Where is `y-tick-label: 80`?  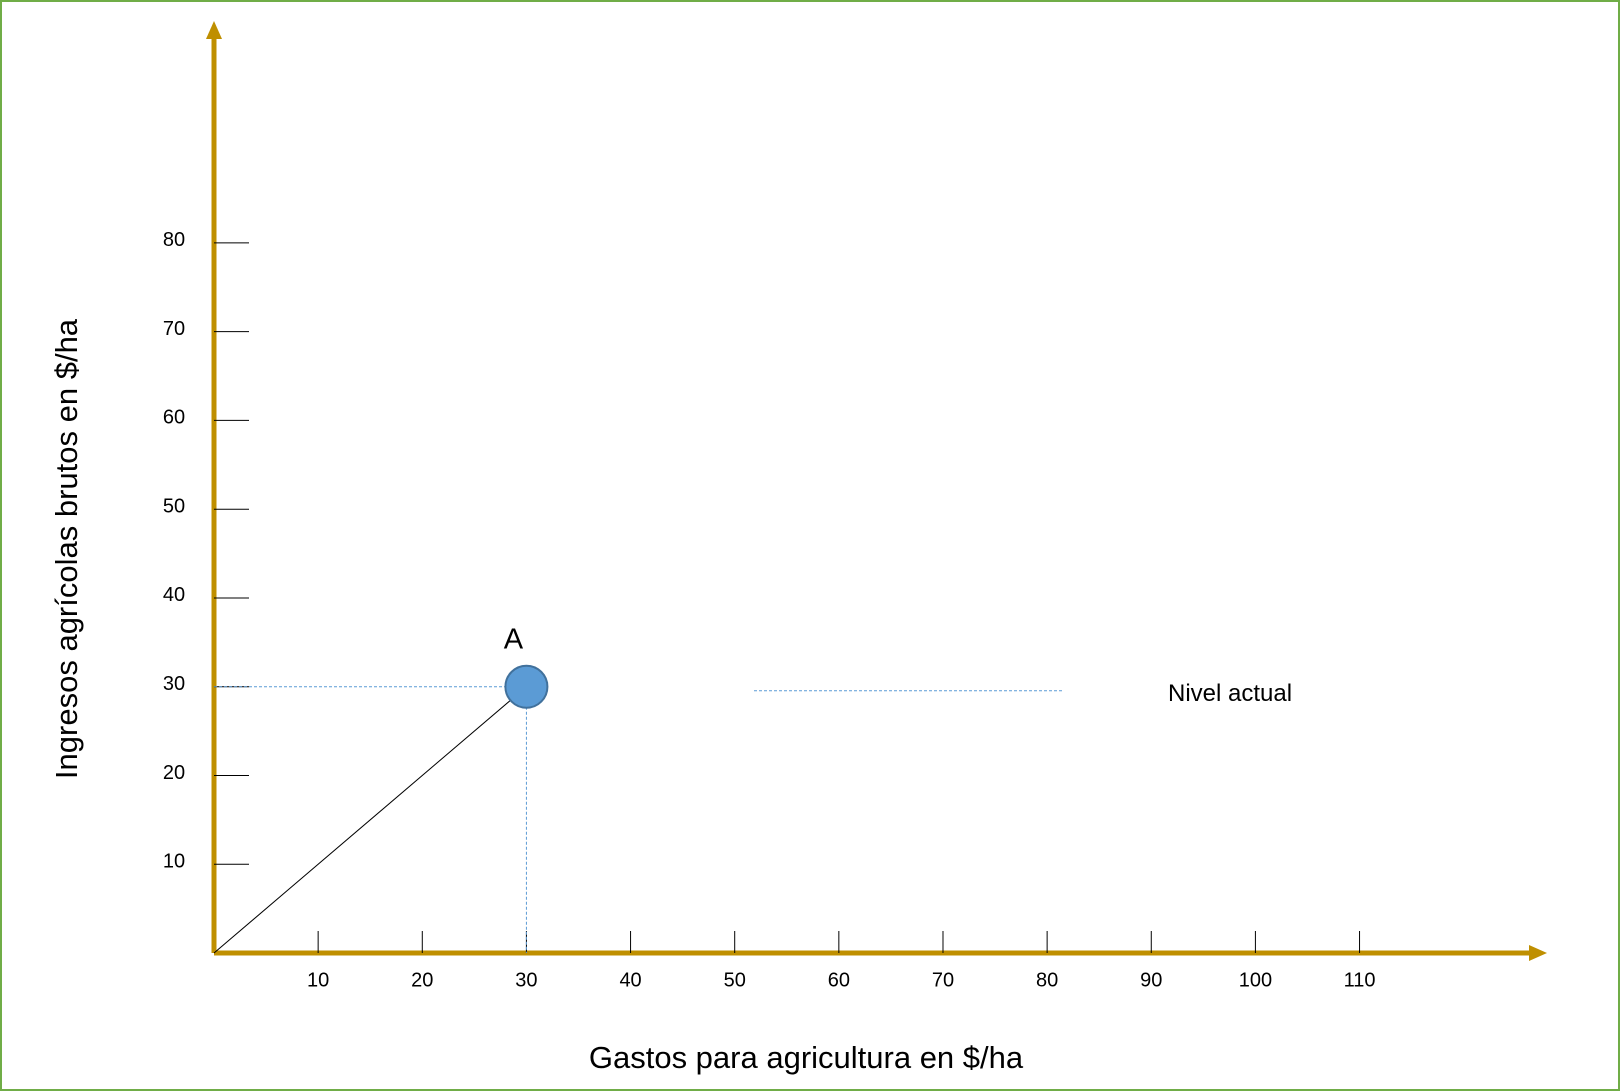
y-tick-label: 80 is located at coordinates (174, 240).